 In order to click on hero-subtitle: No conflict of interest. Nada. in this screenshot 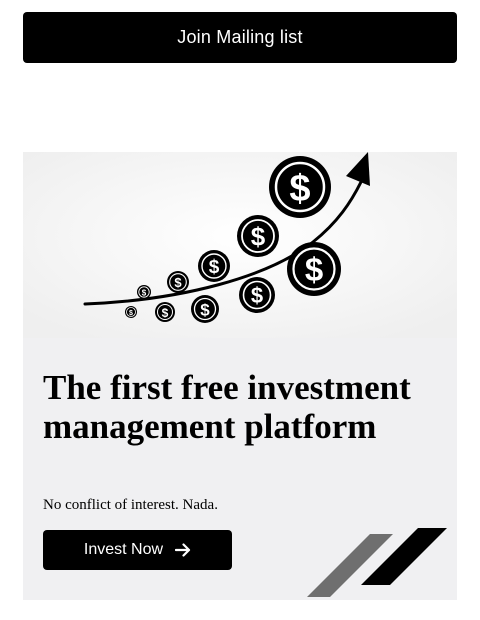, I will do `click(130, 505)`.